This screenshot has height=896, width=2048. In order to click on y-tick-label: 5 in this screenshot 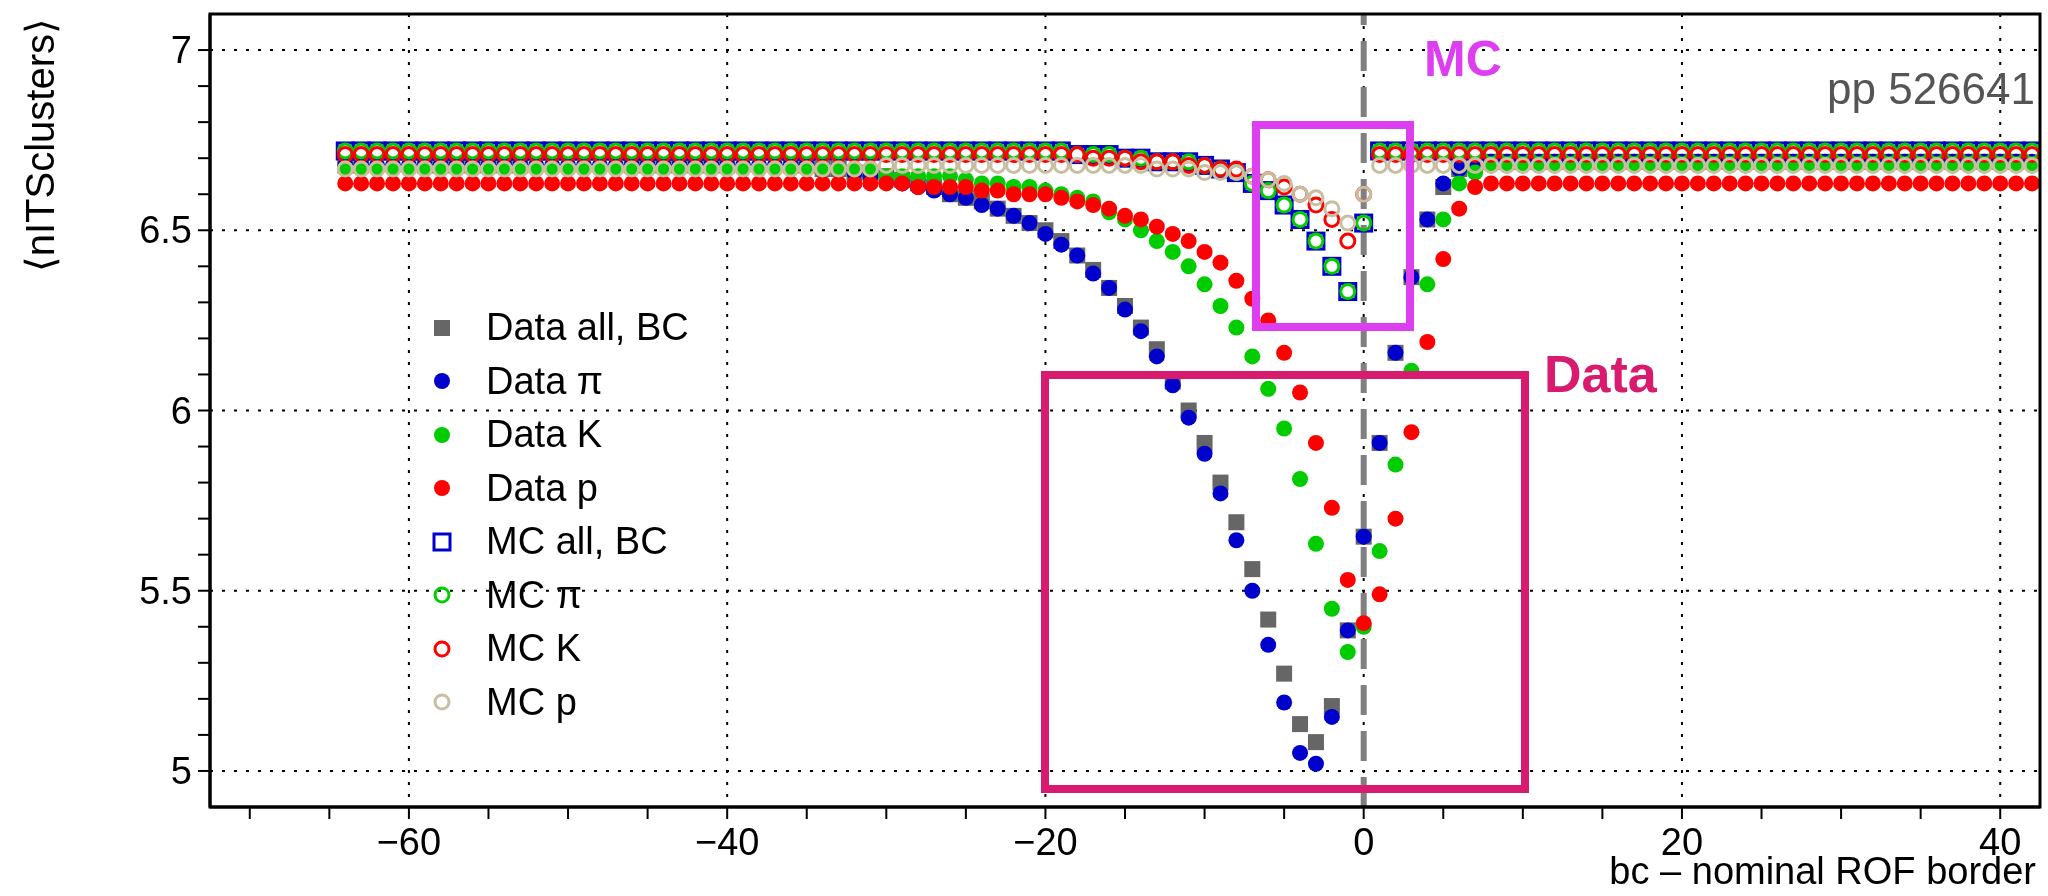, I will do `click(181, 770)`.